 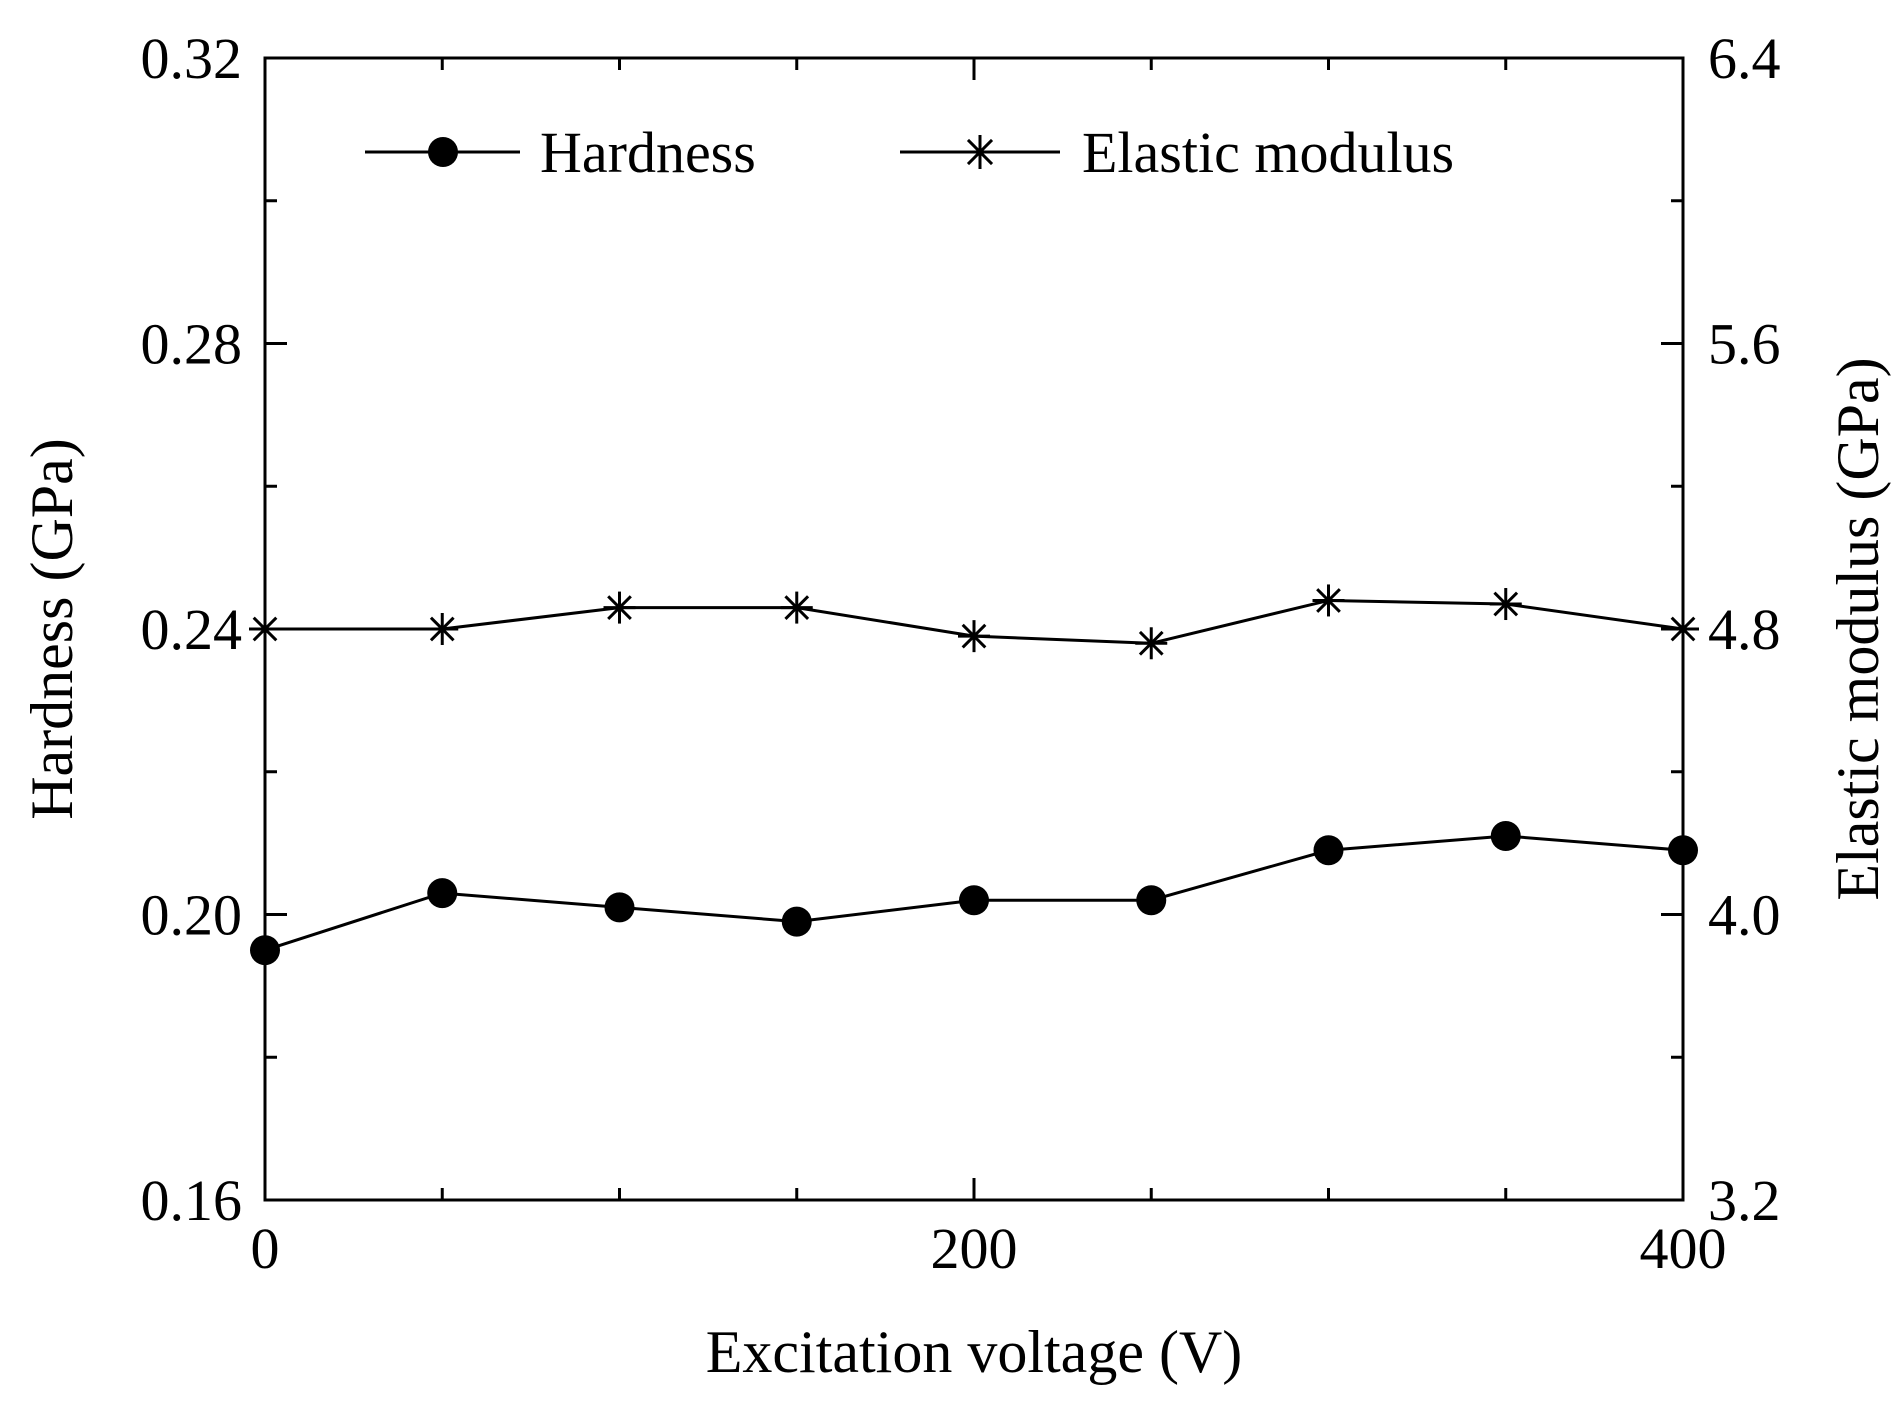 What do you see at coordinates (1268, 152) in the screenshot?
I see `legend-elastic-label: Elastic modulus` at bounding box center [1268, 152].